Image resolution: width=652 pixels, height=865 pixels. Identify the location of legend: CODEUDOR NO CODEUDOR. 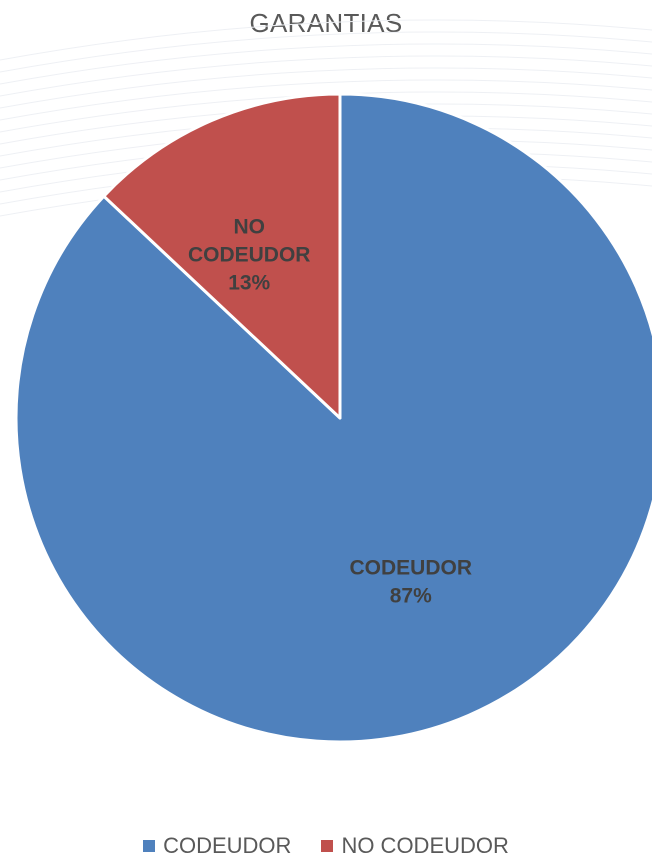
(326, 846).